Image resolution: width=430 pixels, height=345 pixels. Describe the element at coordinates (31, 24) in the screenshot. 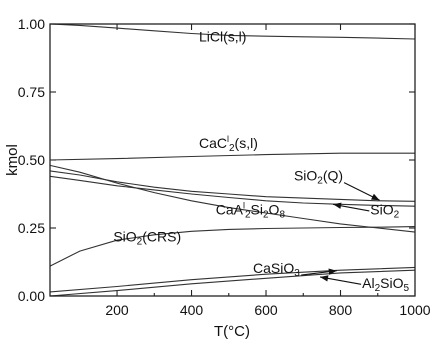

I see `y-tick-label: 1.00` at that location.